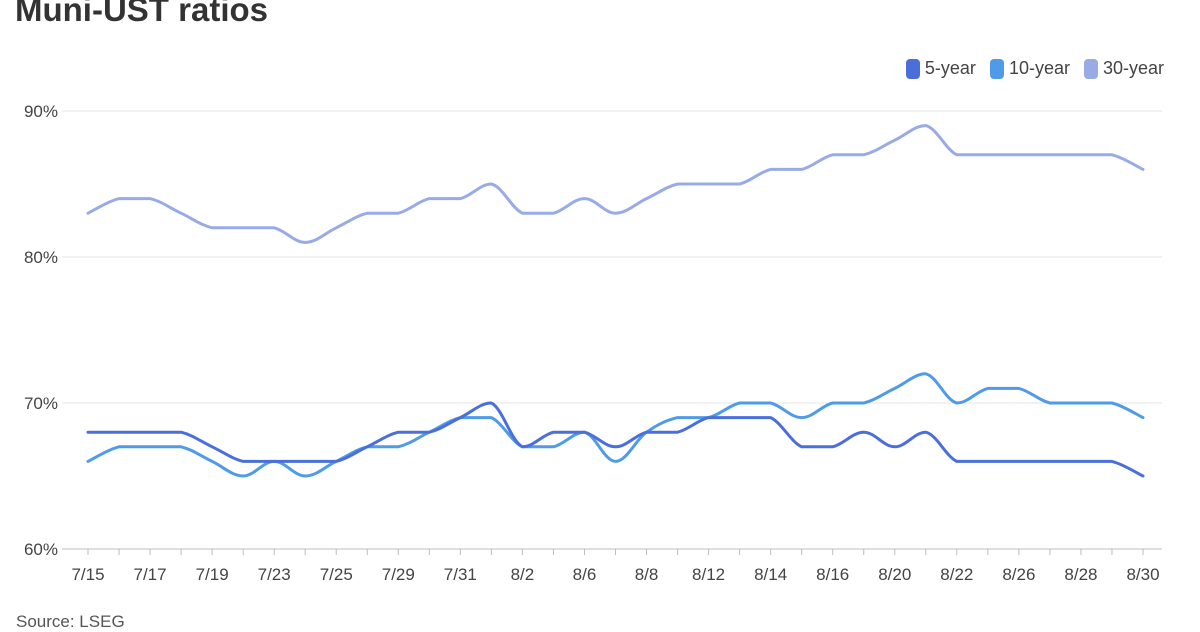 This screenshot has width=1200, height=632. What do you see at coordinates (212, 574) in the screenshot?
I see `x-tick-label: 7/19` at bounding box center [212, 574].